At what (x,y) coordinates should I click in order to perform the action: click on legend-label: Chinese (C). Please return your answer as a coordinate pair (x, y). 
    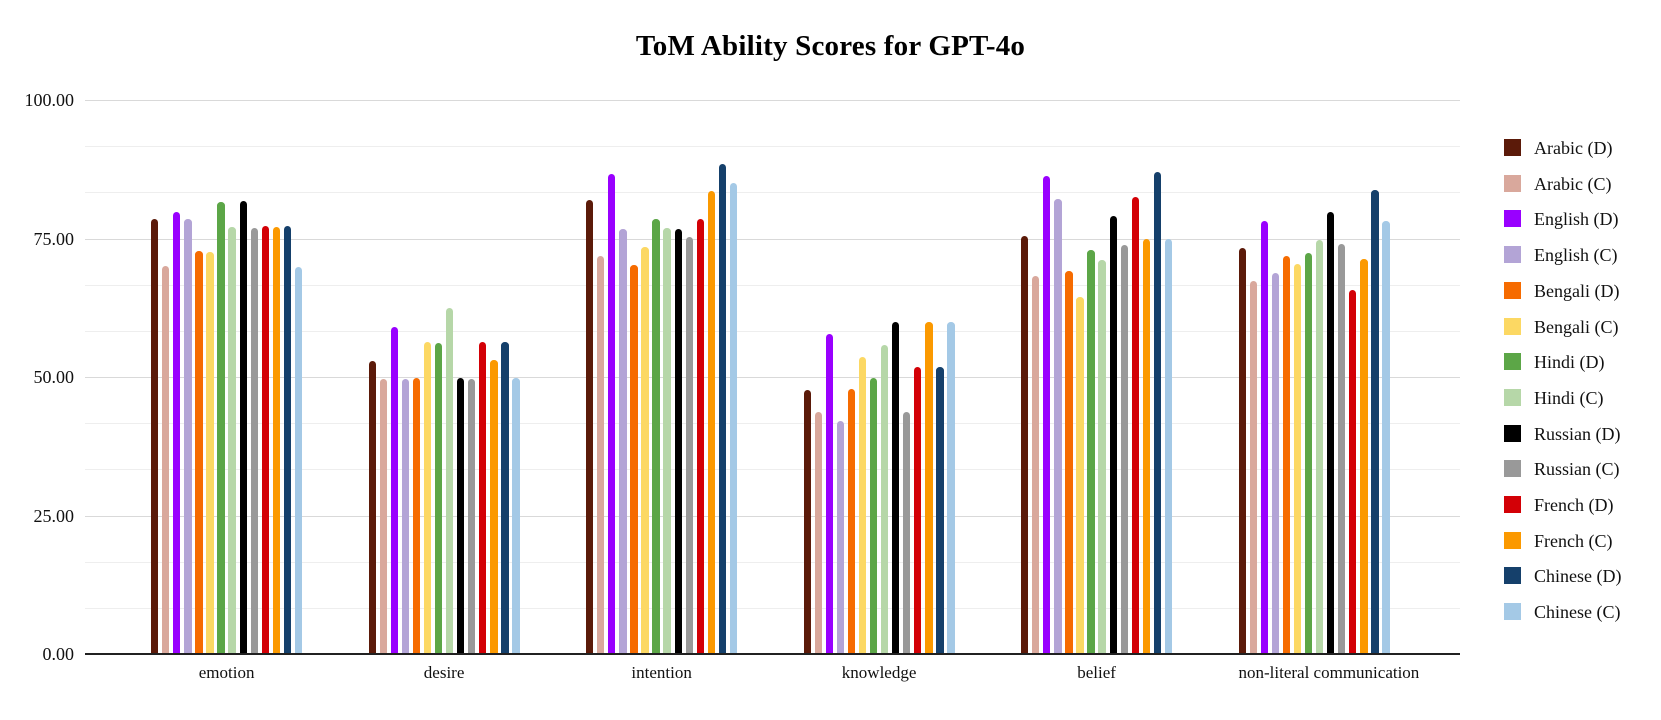
    Looking at the image, I should click on (1577, 612).